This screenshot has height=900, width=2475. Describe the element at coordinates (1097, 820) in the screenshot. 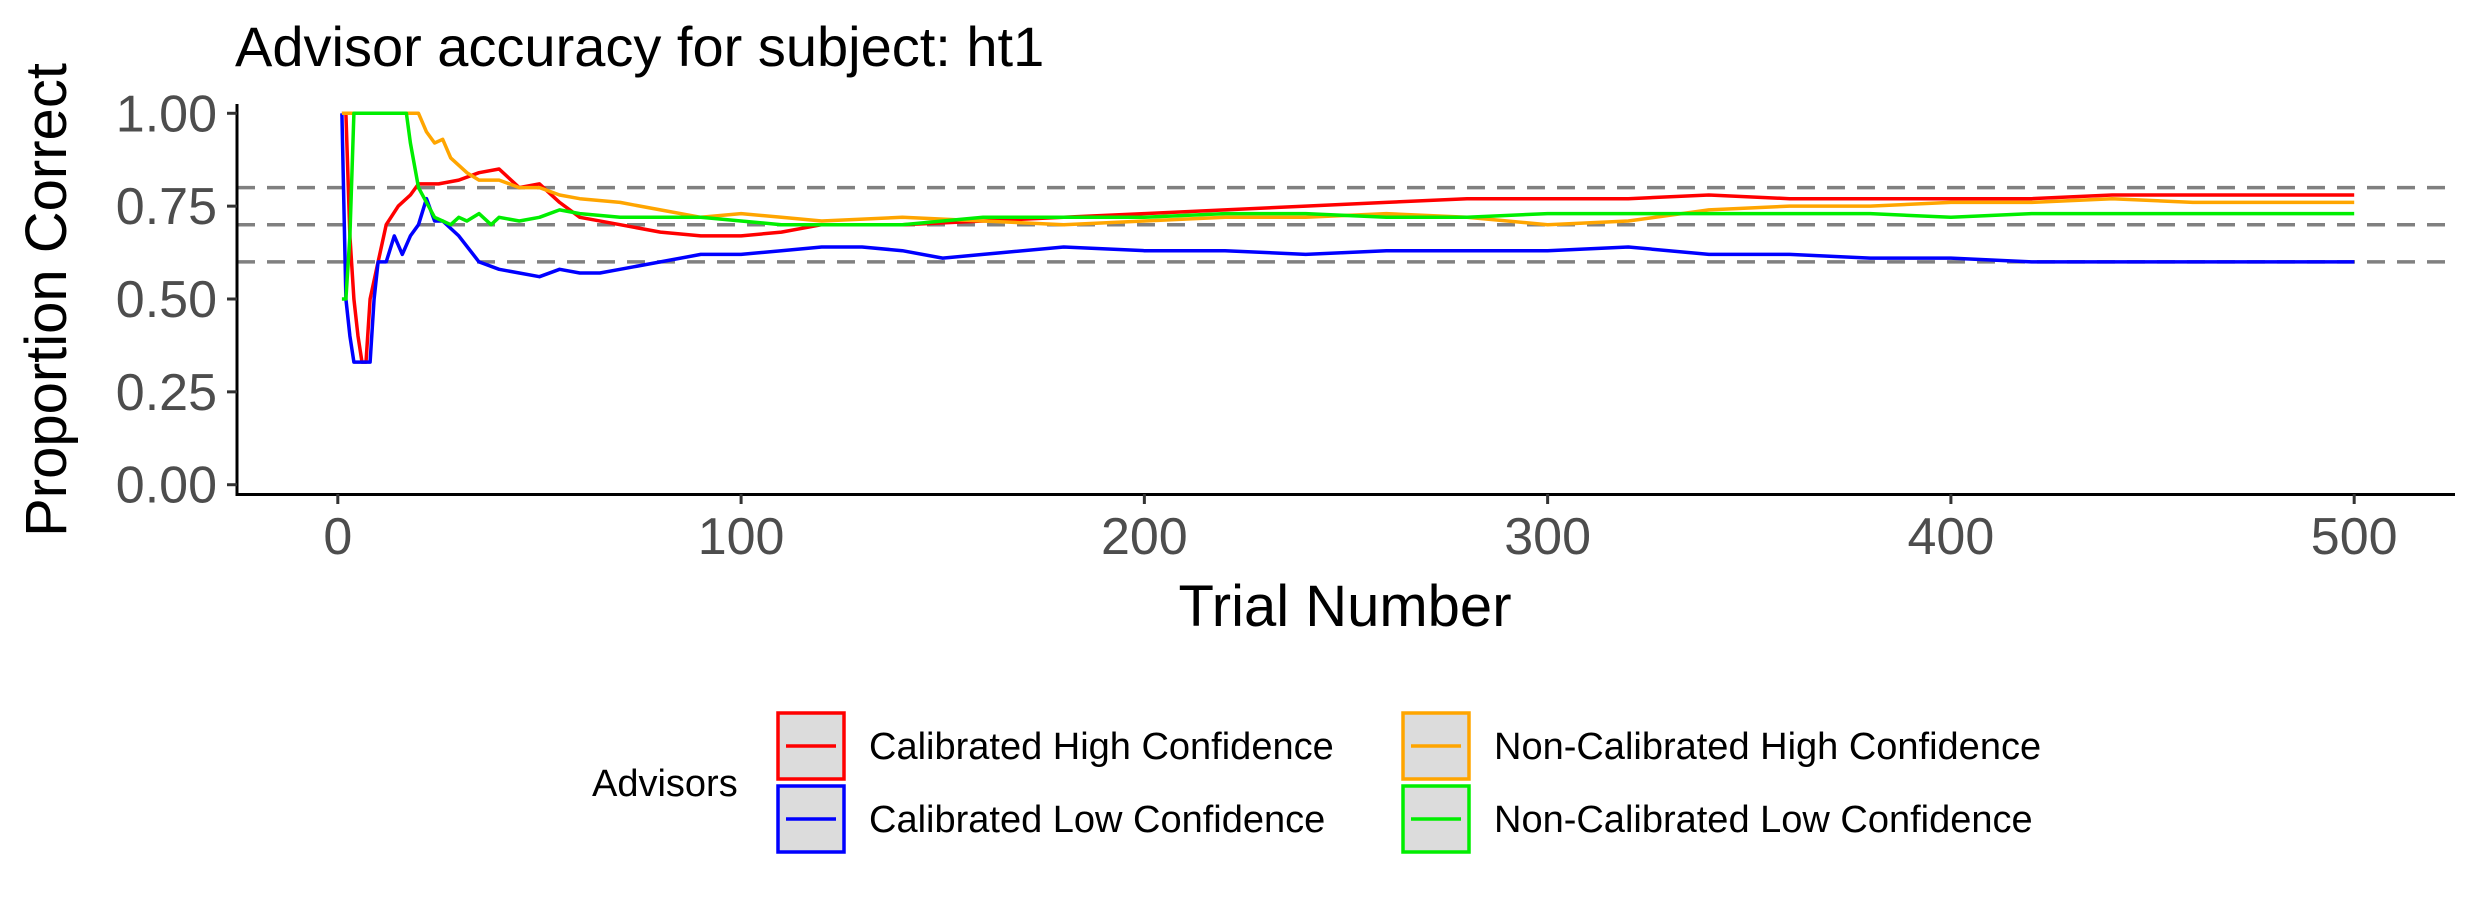

I see `legend-label: Calibrated Low Confidence` at that location.